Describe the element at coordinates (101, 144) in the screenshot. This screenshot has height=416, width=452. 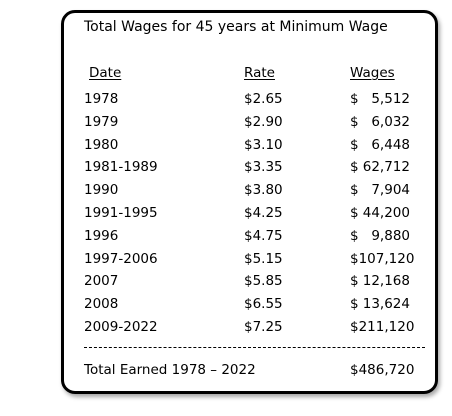
I see `row-date: 1980` at that location.